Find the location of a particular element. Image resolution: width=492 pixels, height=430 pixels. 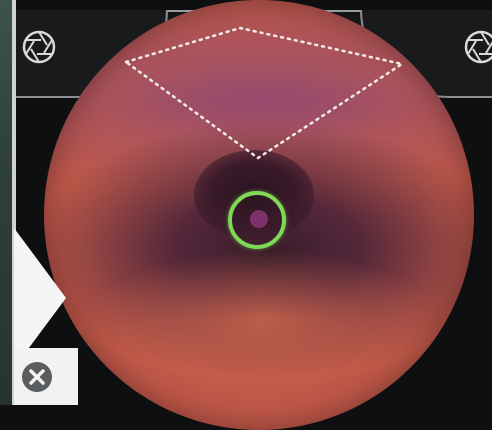

arrow-right-icon is located at coordinates (42, 298).